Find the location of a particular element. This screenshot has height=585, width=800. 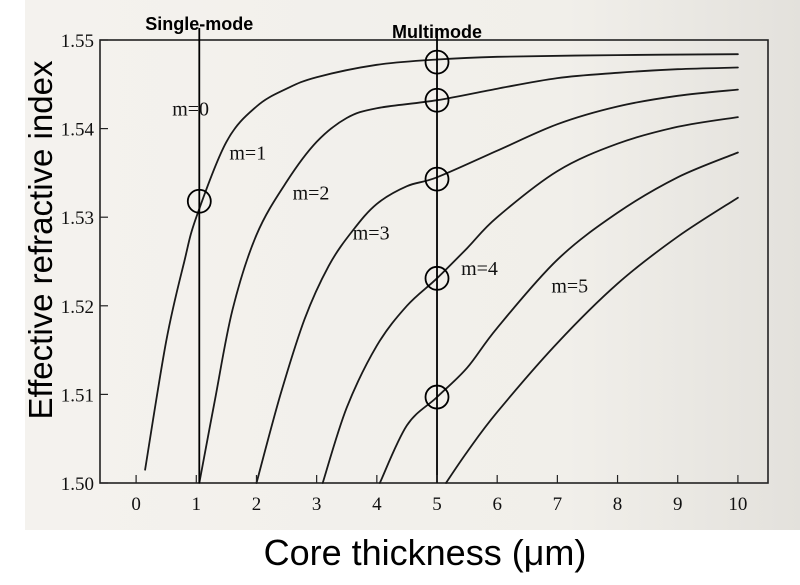

single-mode-label: Single-mode is located at coordinates (199, 24).